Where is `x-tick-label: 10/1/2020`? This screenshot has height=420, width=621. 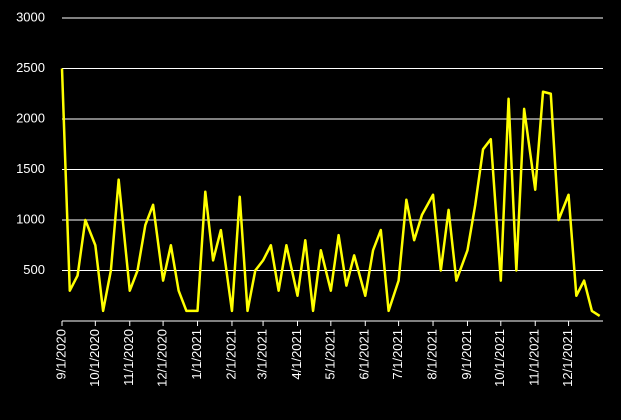
x-tick-label: 10/1/2020 is located at coordinates (94, 358).